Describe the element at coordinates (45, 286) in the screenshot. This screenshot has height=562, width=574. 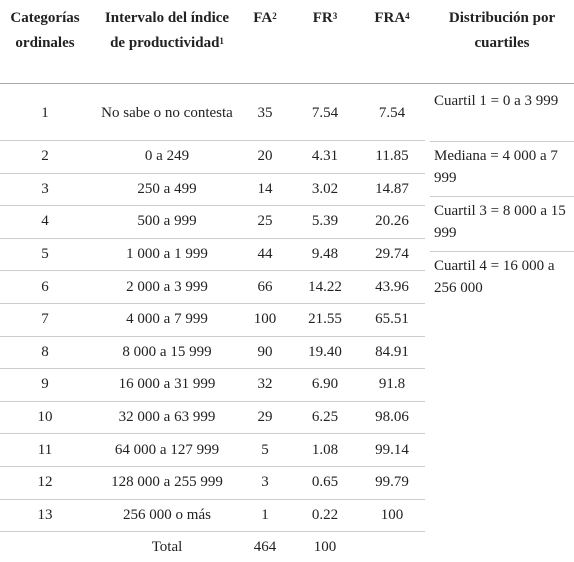
I see `table-cell: 6` at that location.